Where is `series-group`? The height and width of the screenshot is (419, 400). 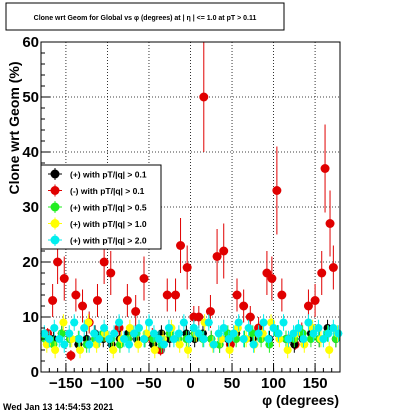 series-group is located at coordinates (191, 336).